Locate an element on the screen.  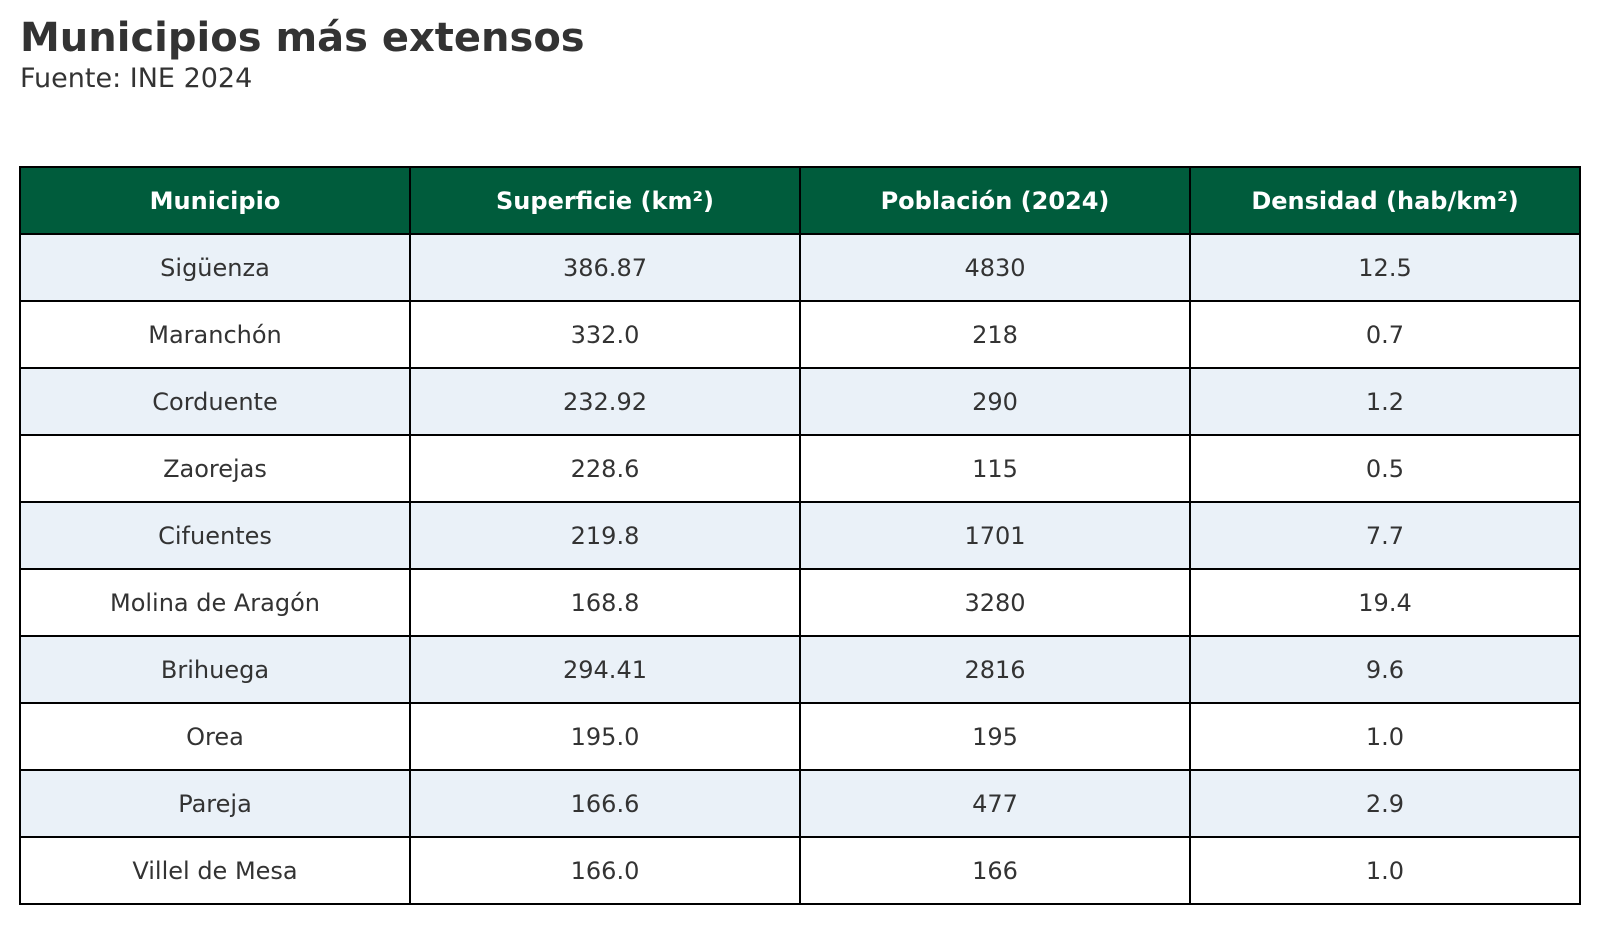
table-row: Pareja 166.6 477 2.9 is located at coordinates (800, 803).